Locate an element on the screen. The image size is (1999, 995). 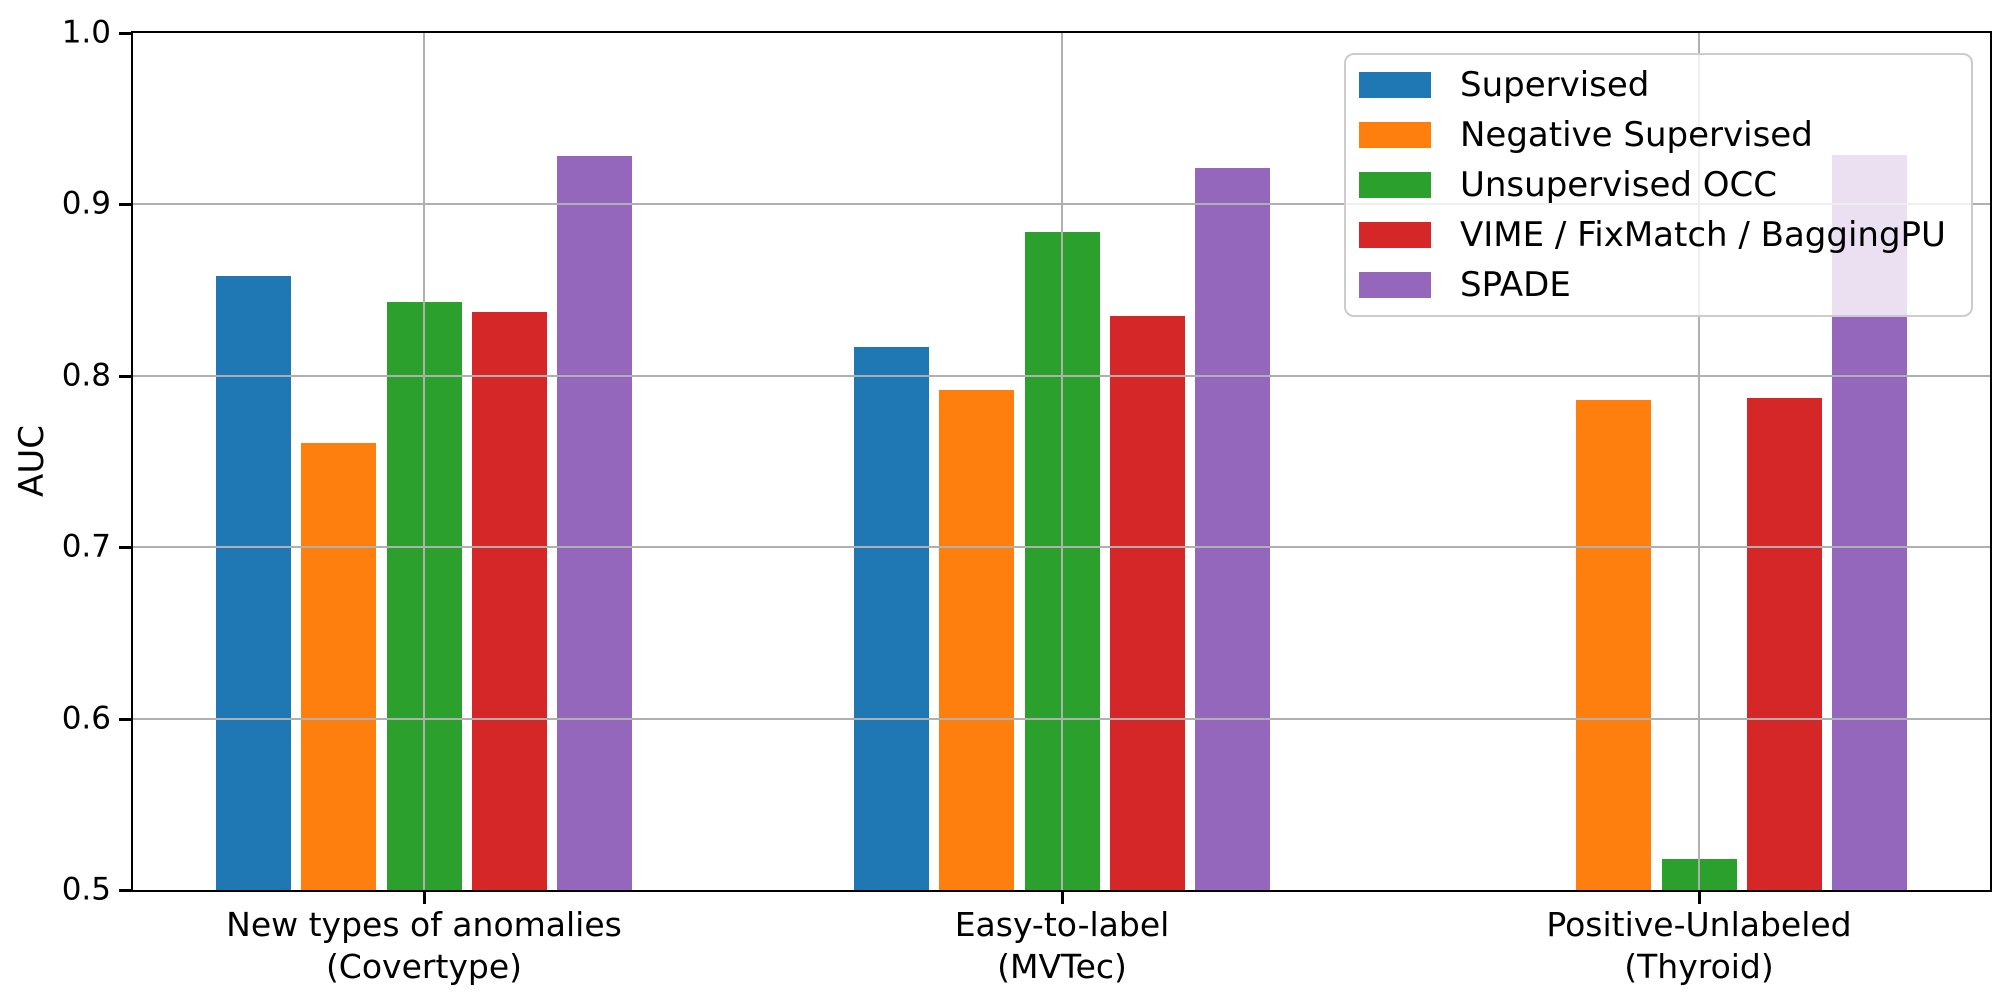
legend-swatch-unsupervised-occ is located at coordinates (1395, 185).